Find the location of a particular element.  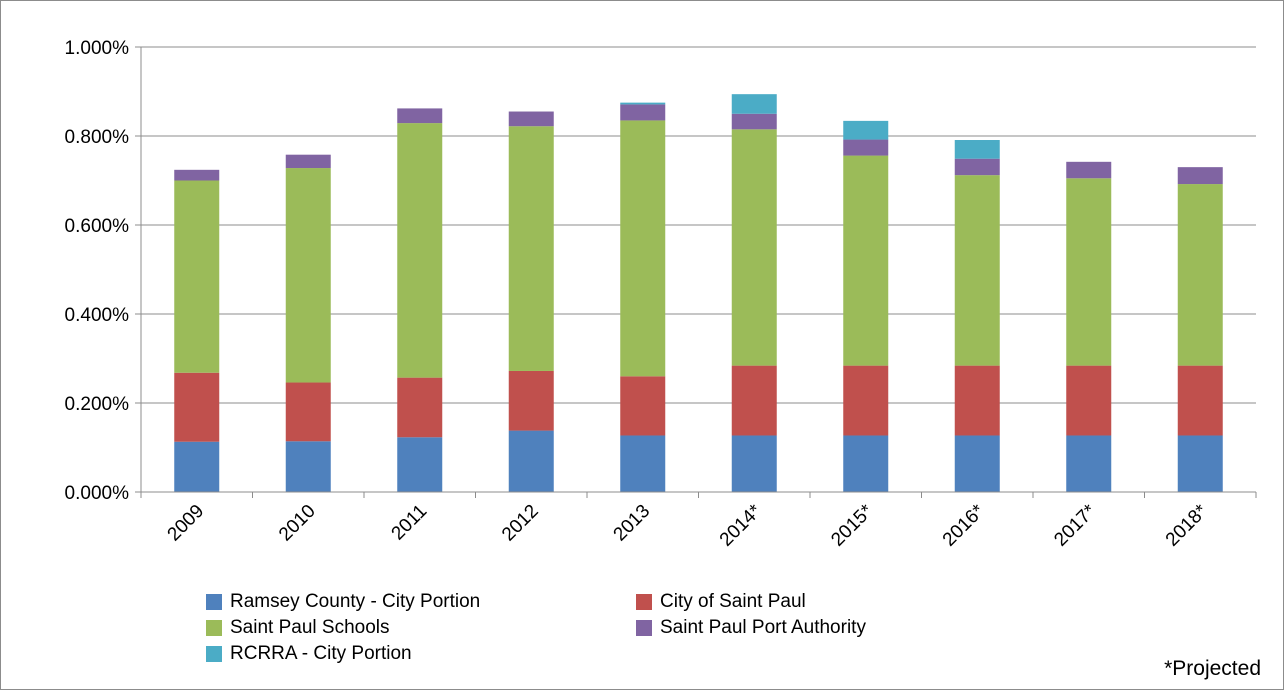

legend-item-city-of-saint-paul: City of Saint Paul is located at coordinates (721, 602).